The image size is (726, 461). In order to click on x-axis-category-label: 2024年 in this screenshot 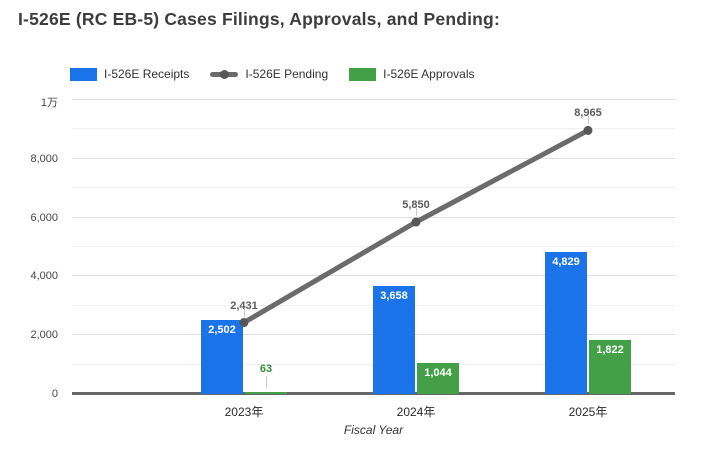, I will do `click(416, 412)`.